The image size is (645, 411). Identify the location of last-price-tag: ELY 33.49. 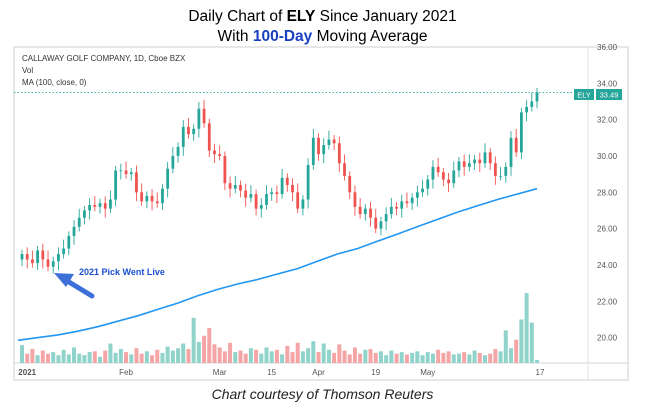
(598, 94).